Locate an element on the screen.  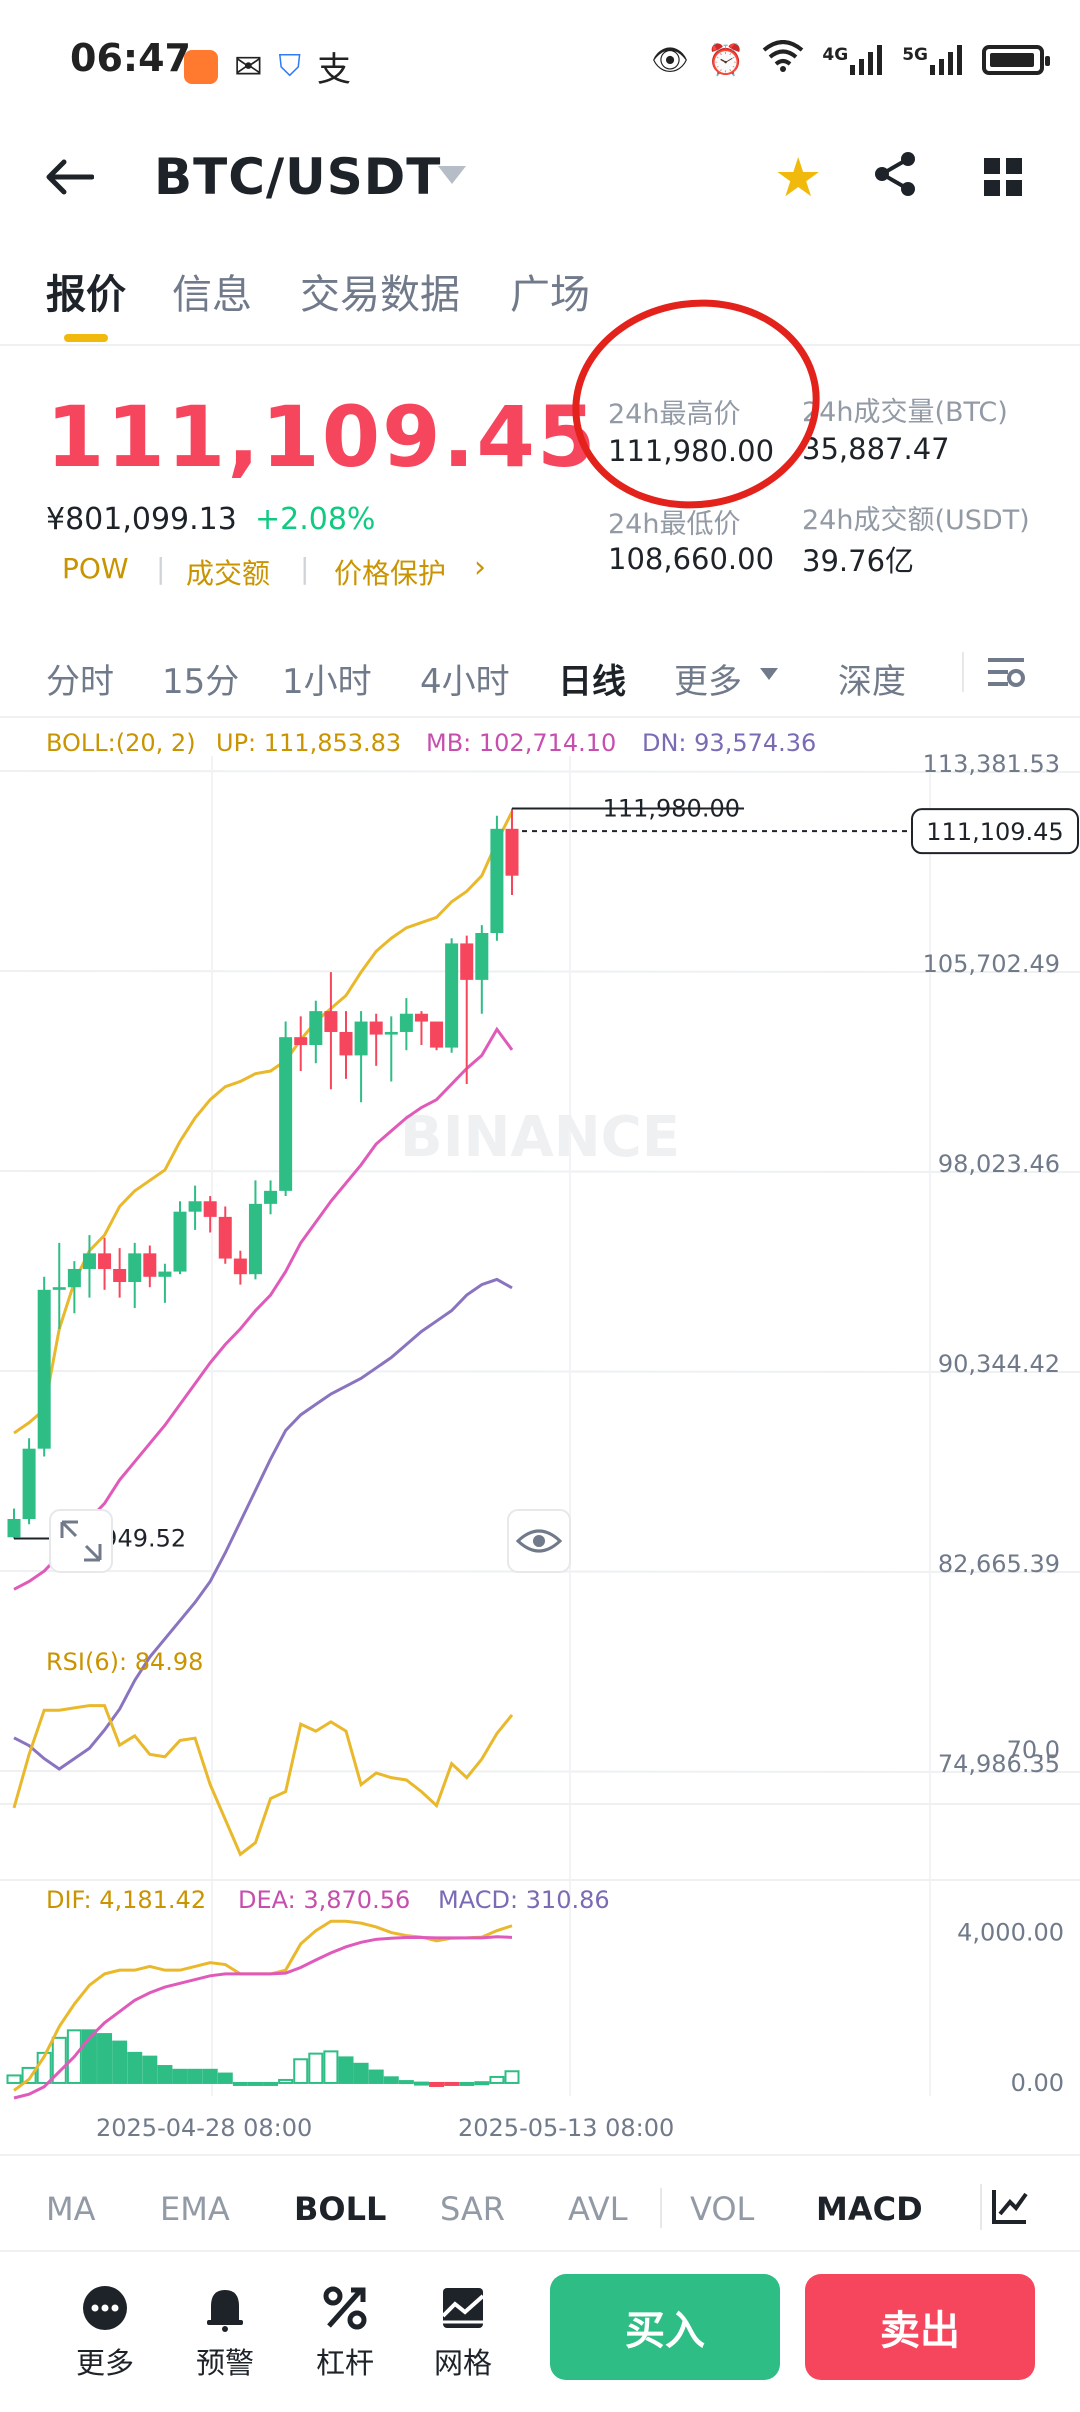
indicator-settings-icon is located at coordinates (1010, 2208).